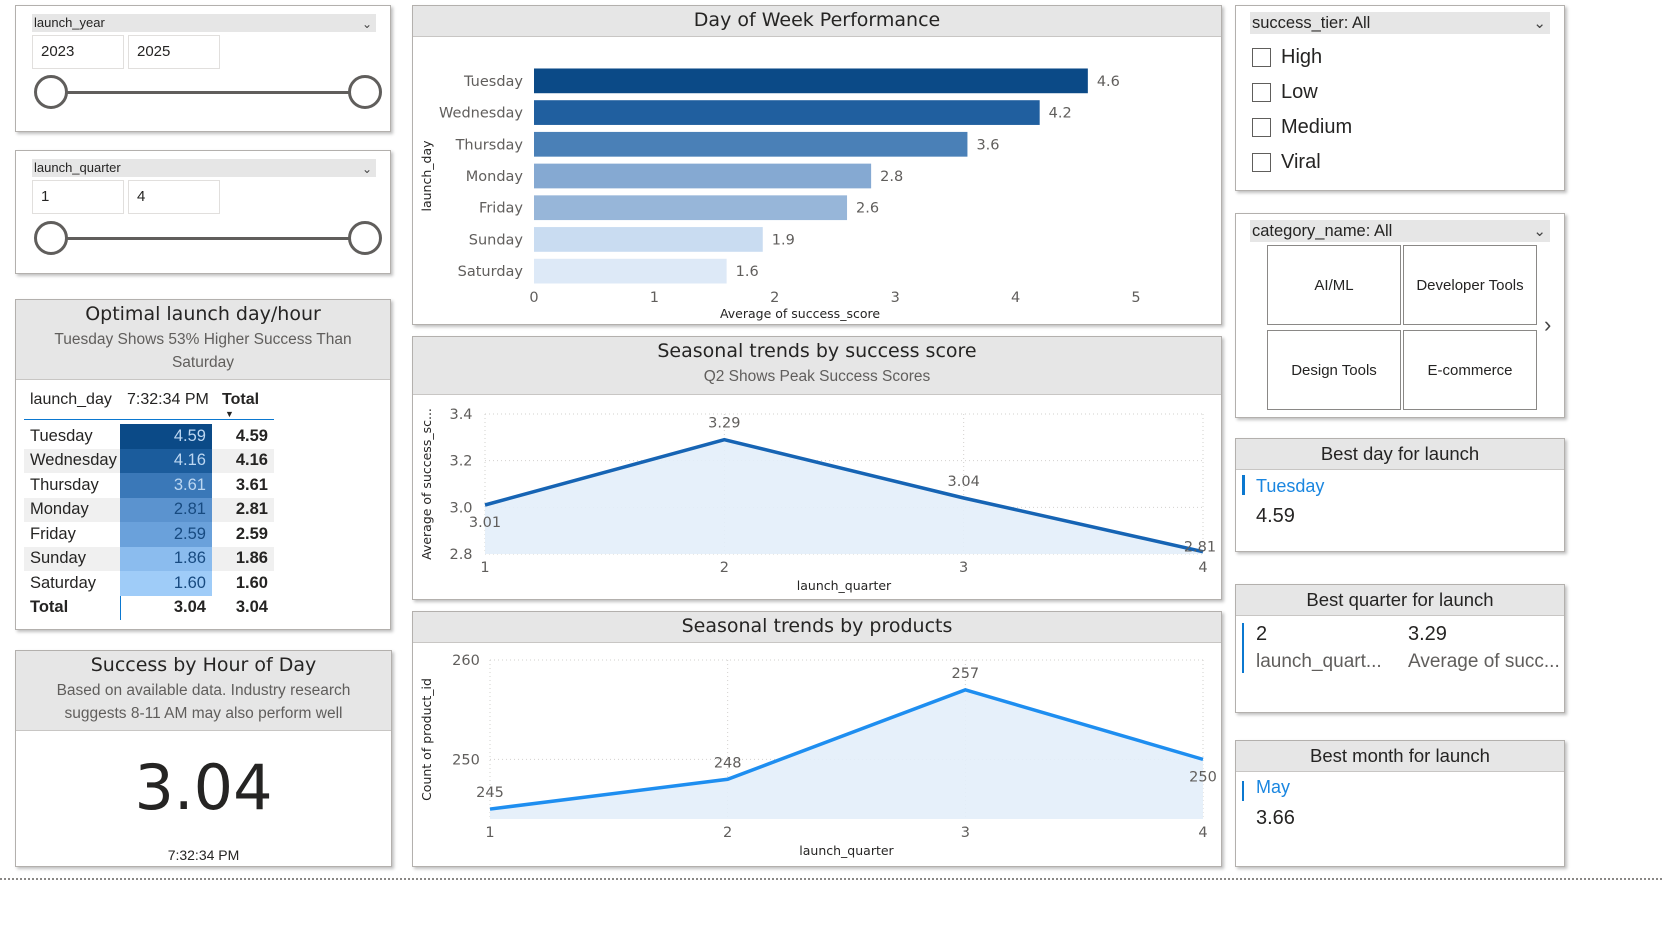 The height and width of the screenshot is (933, 1662). Describe the element at coordinates (149, 583) in the screenshot. I see `table-row: Saturday 1.60 1.60` at that location.